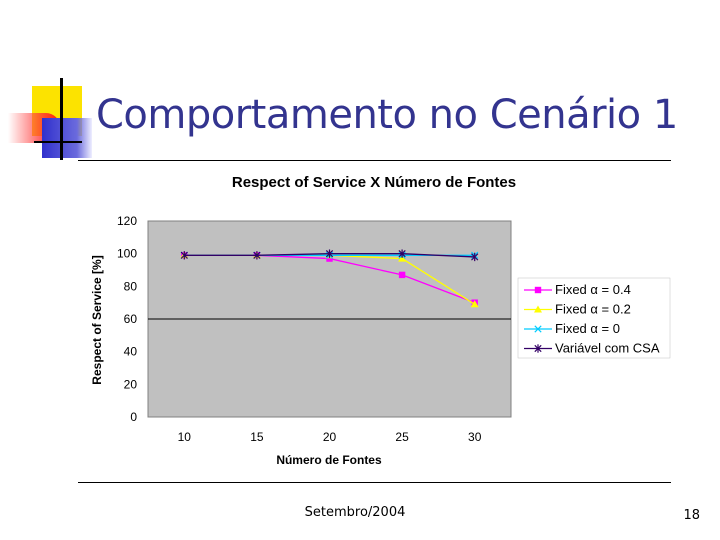  What do you see at coordinates (131, 319) in the screenshot?
I see `y-tick-label: 60` at bounding box center [131, 319].